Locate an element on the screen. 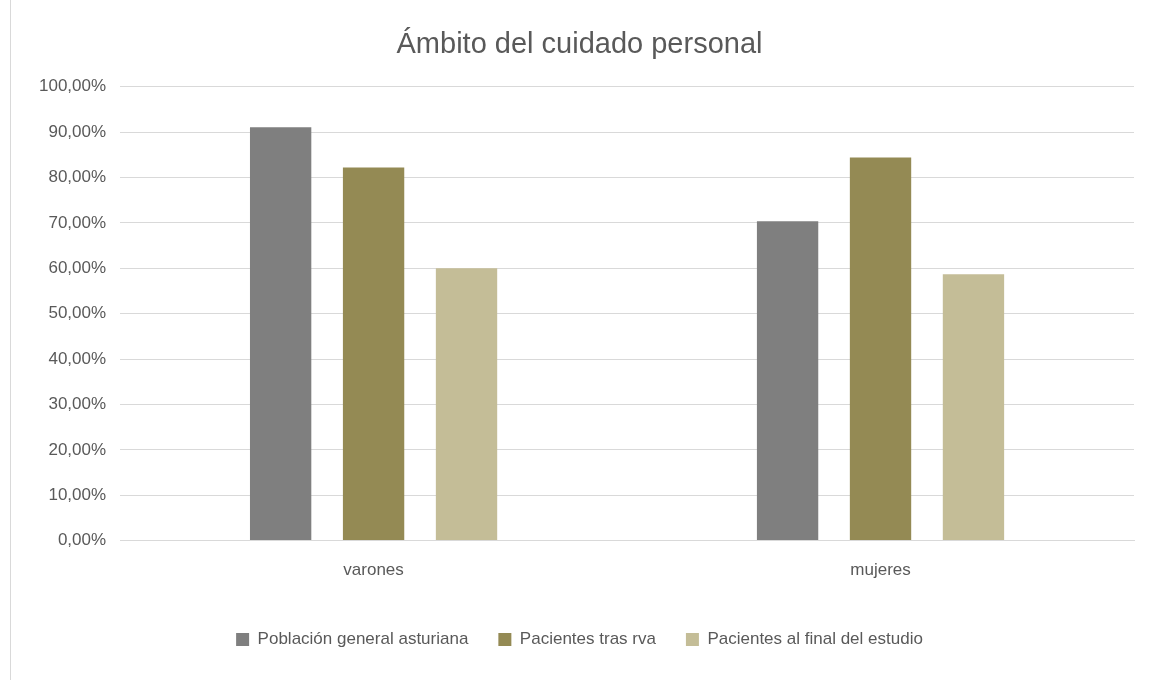  y-tick-label: 100,00% is located at coordinates (72, 86).